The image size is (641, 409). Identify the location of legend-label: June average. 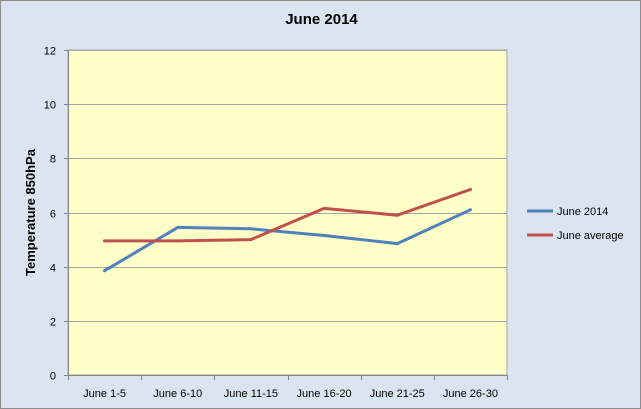
(590, 236).